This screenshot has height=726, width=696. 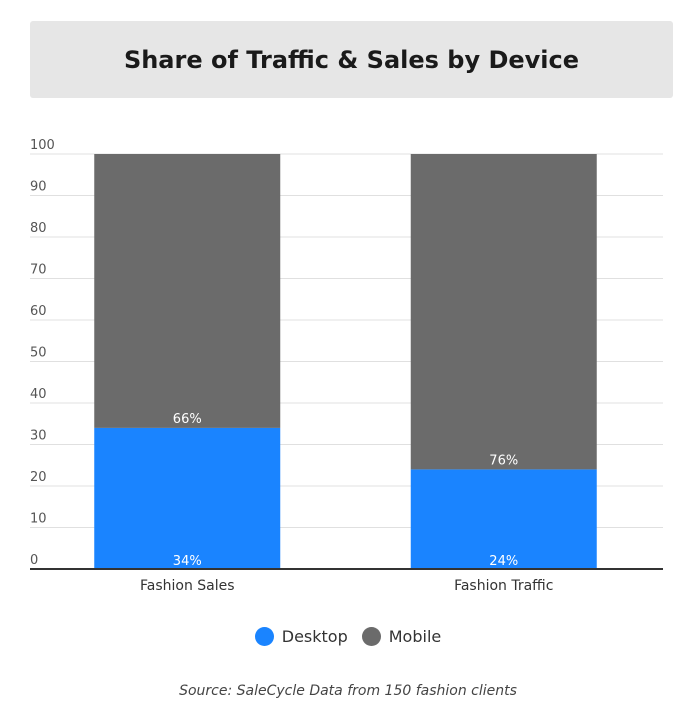 What do you see at coordinates (38, 228) in the screenshot?
I see `y-tick-label: 80` at bounding box center [38, 228].